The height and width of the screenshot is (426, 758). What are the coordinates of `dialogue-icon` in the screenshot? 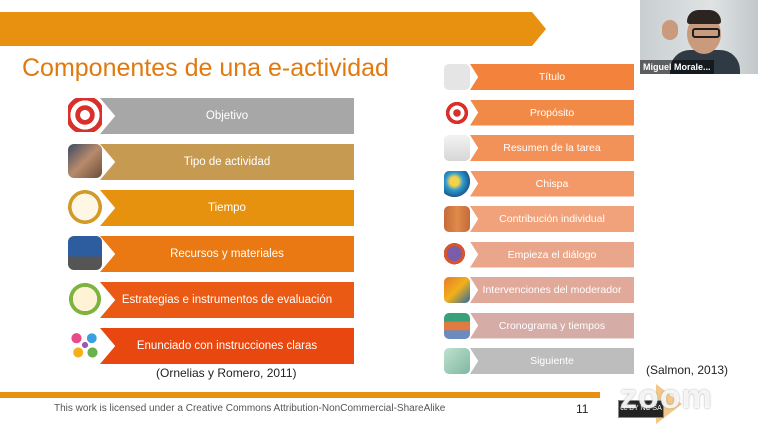 It's located at (457, 254).